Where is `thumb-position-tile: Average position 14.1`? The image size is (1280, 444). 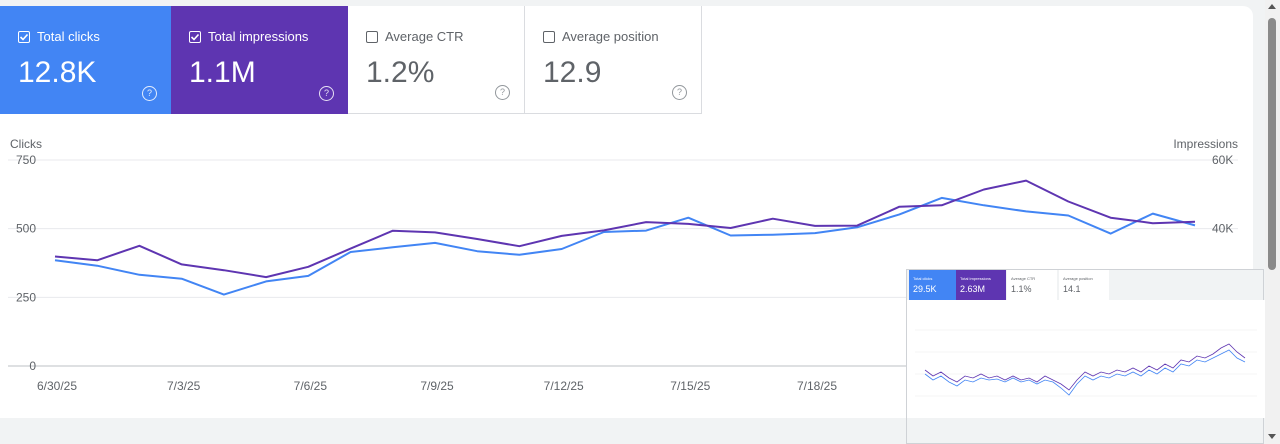 thumb-position-tile: Average position 14.1 is located at coordinates (1084, 285).